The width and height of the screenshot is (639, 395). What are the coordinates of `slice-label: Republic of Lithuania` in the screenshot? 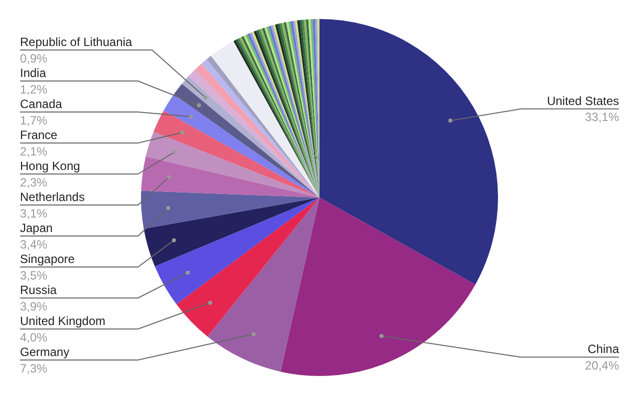 It's located at (76, 42).